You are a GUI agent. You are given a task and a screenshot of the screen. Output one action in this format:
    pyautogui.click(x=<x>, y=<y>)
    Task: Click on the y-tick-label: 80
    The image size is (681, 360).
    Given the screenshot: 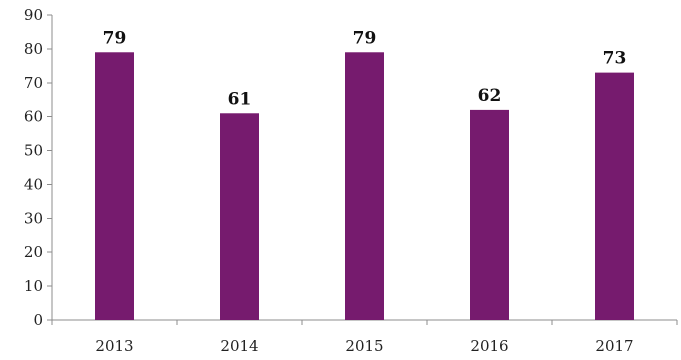 What is the action you would take?
    pyautogui.click(x=33, y=49)
    